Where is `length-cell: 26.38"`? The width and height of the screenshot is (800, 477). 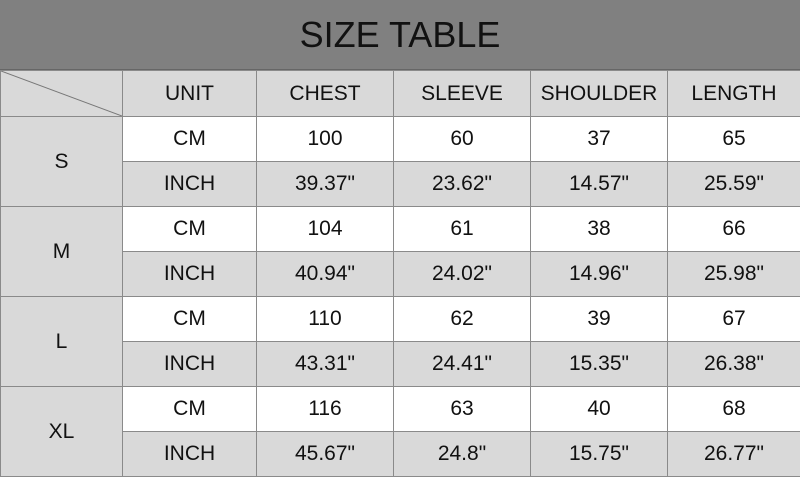
length-cell: 26.38" is located at coordinates (734, 364).